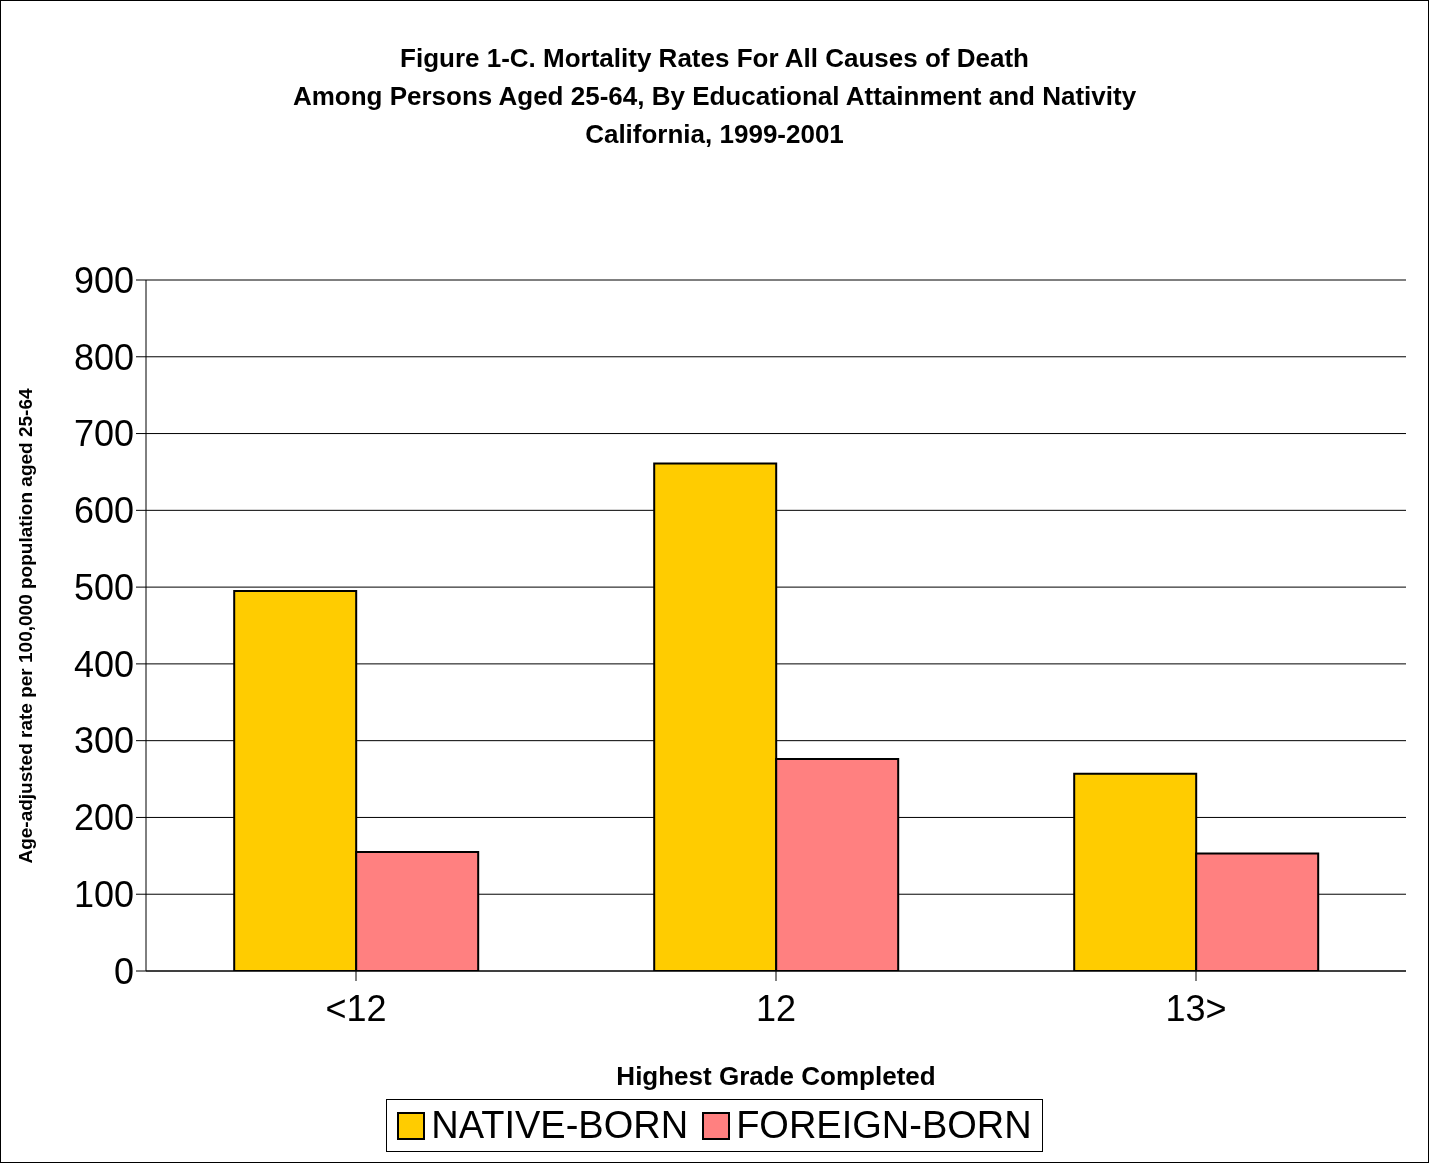 This screenshot has width=1429, height=1163. Describe the element at coordinates (356, 1008) in the screenshot. I see `x-tick-label: <12` at that location.